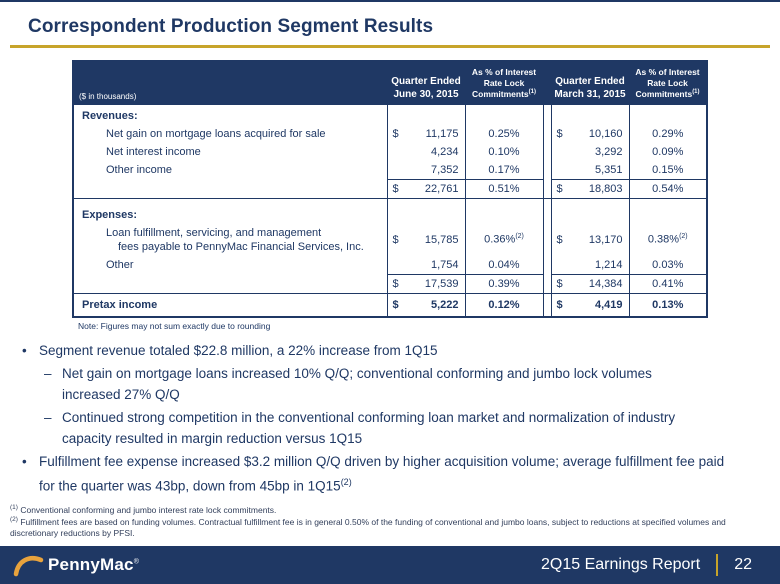  Describe the element at coordinates (599, 305) in the screenshot. I see `value-cell: 4,419` at that location.